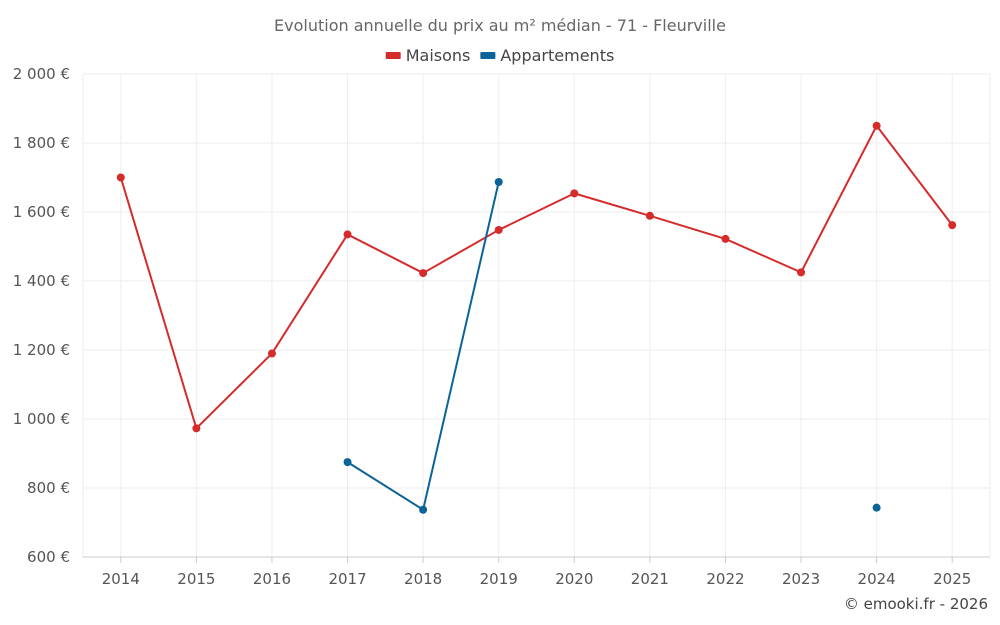 This screenshot has height=625, width=1000. Describe the element at coordinates (41, 350) in the screenshot. I see `y-tick-label: 1 200 €` at that location.